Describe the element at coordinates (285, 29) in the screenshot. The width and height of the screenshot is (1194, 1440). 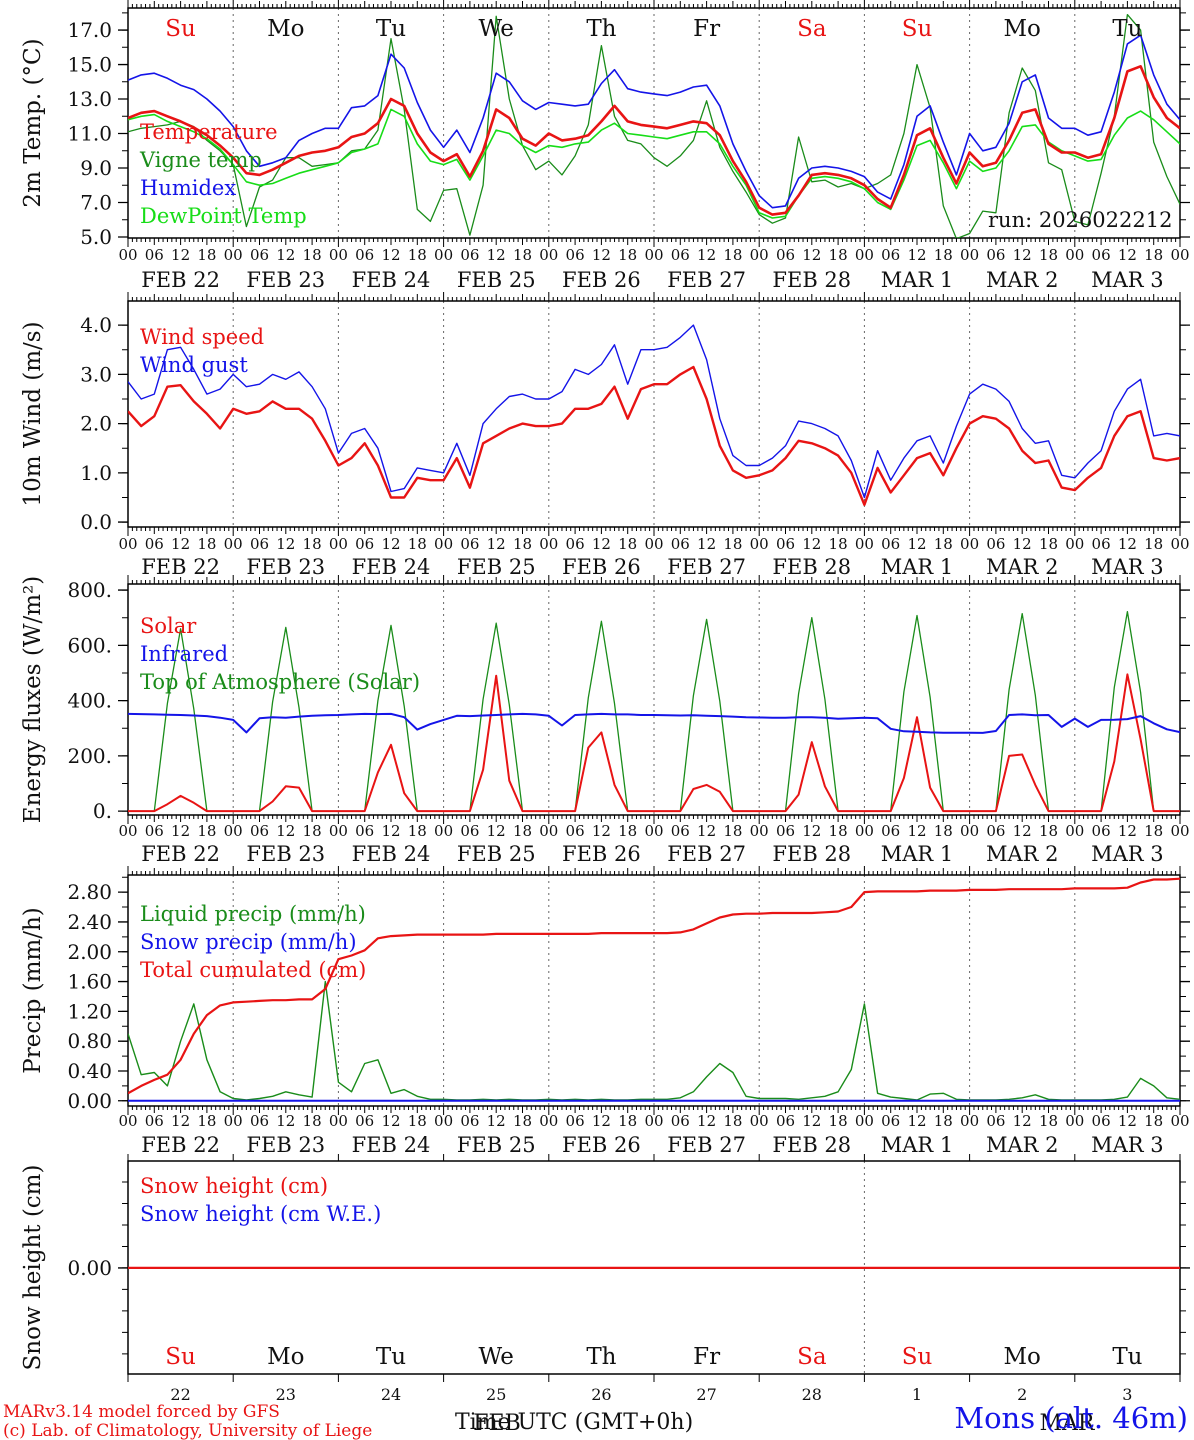
I see `day-name-label: Mo` at that location.